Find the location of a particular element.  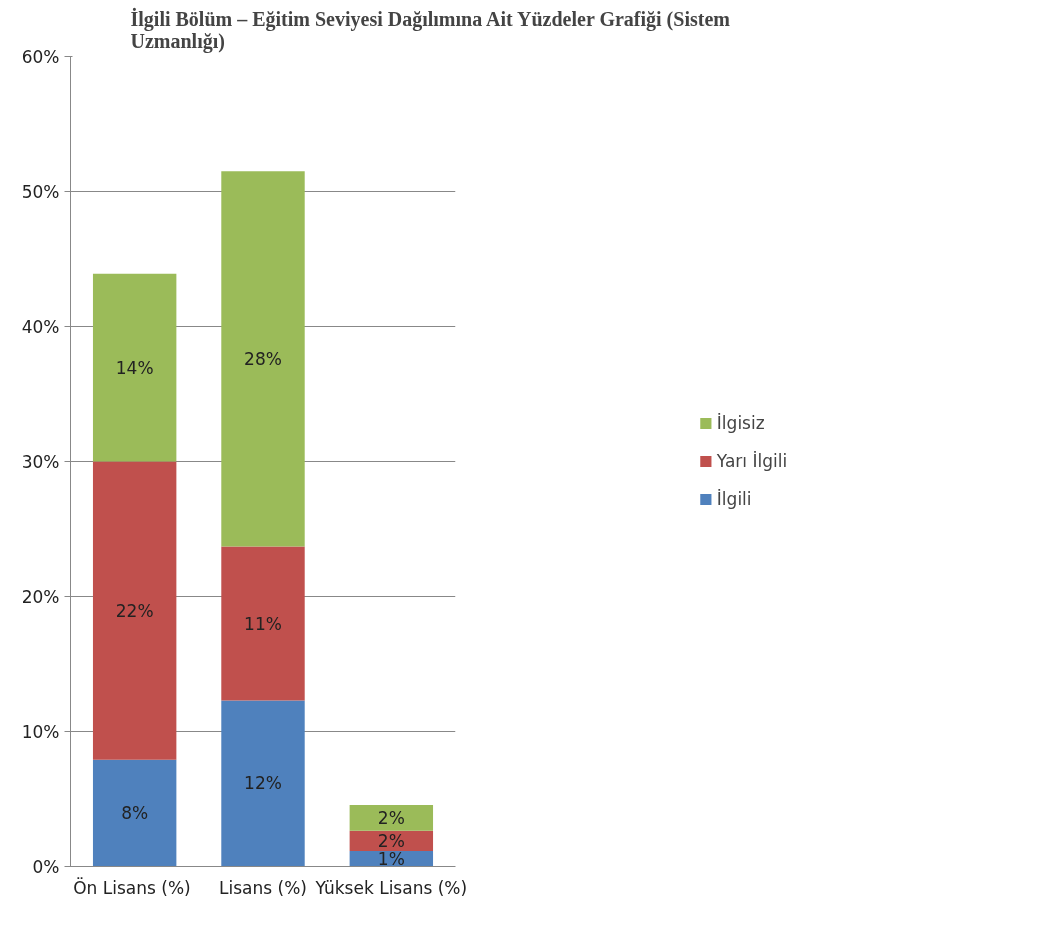

data-label: 14% is located at coordinates (134, 367).